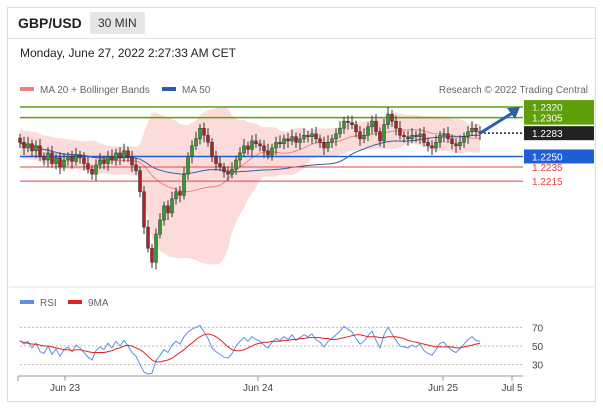 This screenshot has width=603, height=409. What do you see at coordinates (117, 23) in the screenshot?
I see `timeframe-badge: 30 MIN` at bounding box center [117, 23].